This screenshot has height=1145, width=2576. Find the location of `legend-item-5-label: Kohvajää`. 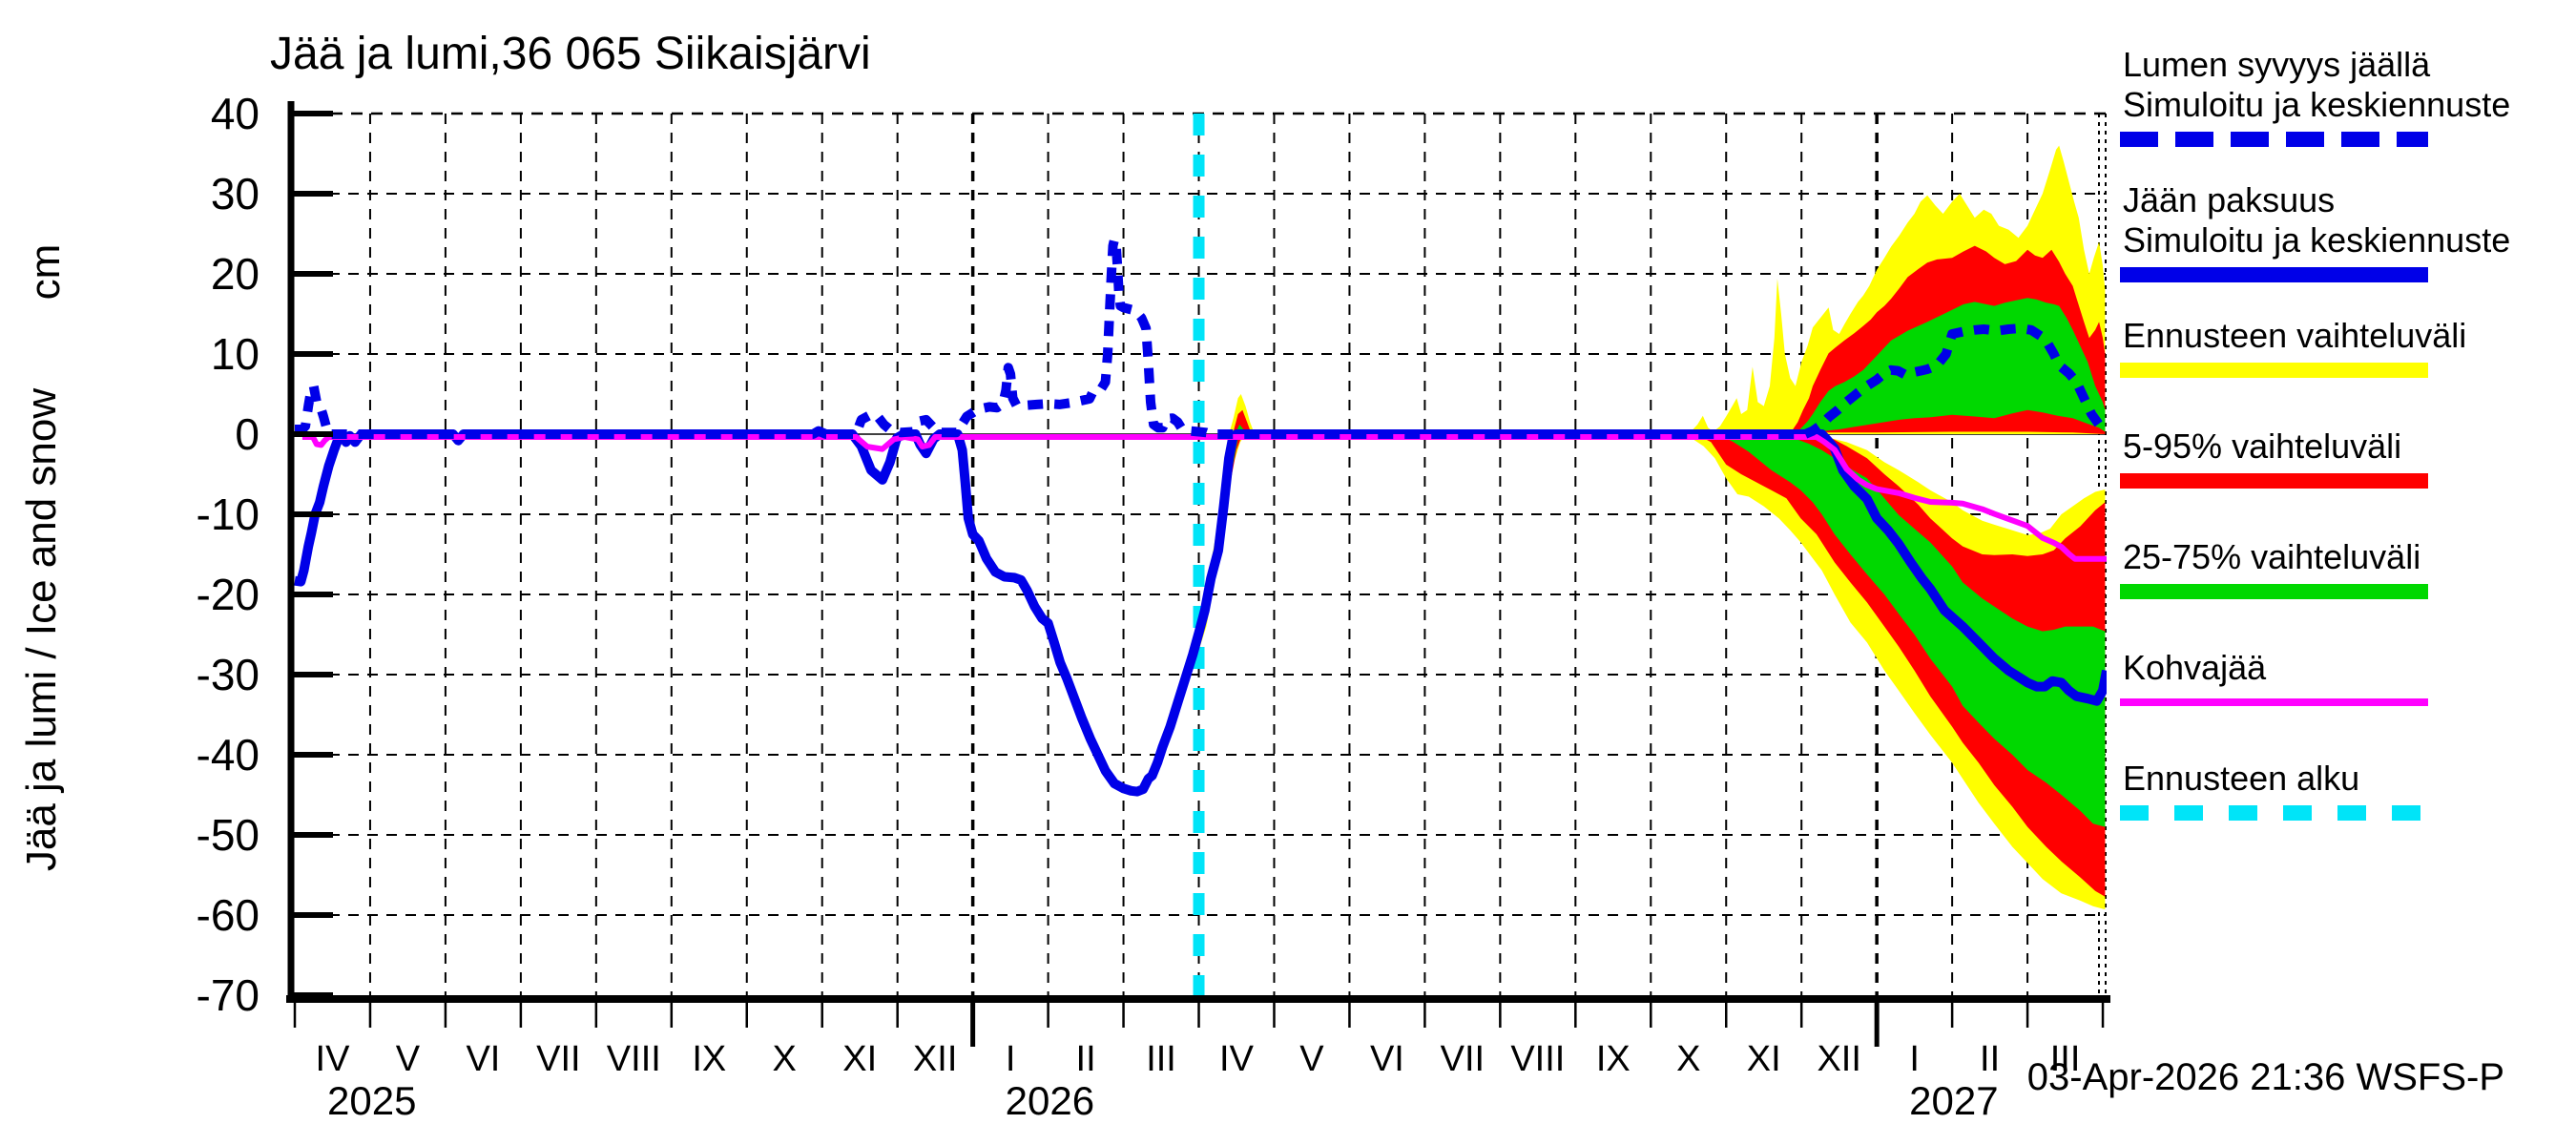

legend-item-5-label: Kohvajää is located at coordinates (2195, 667).